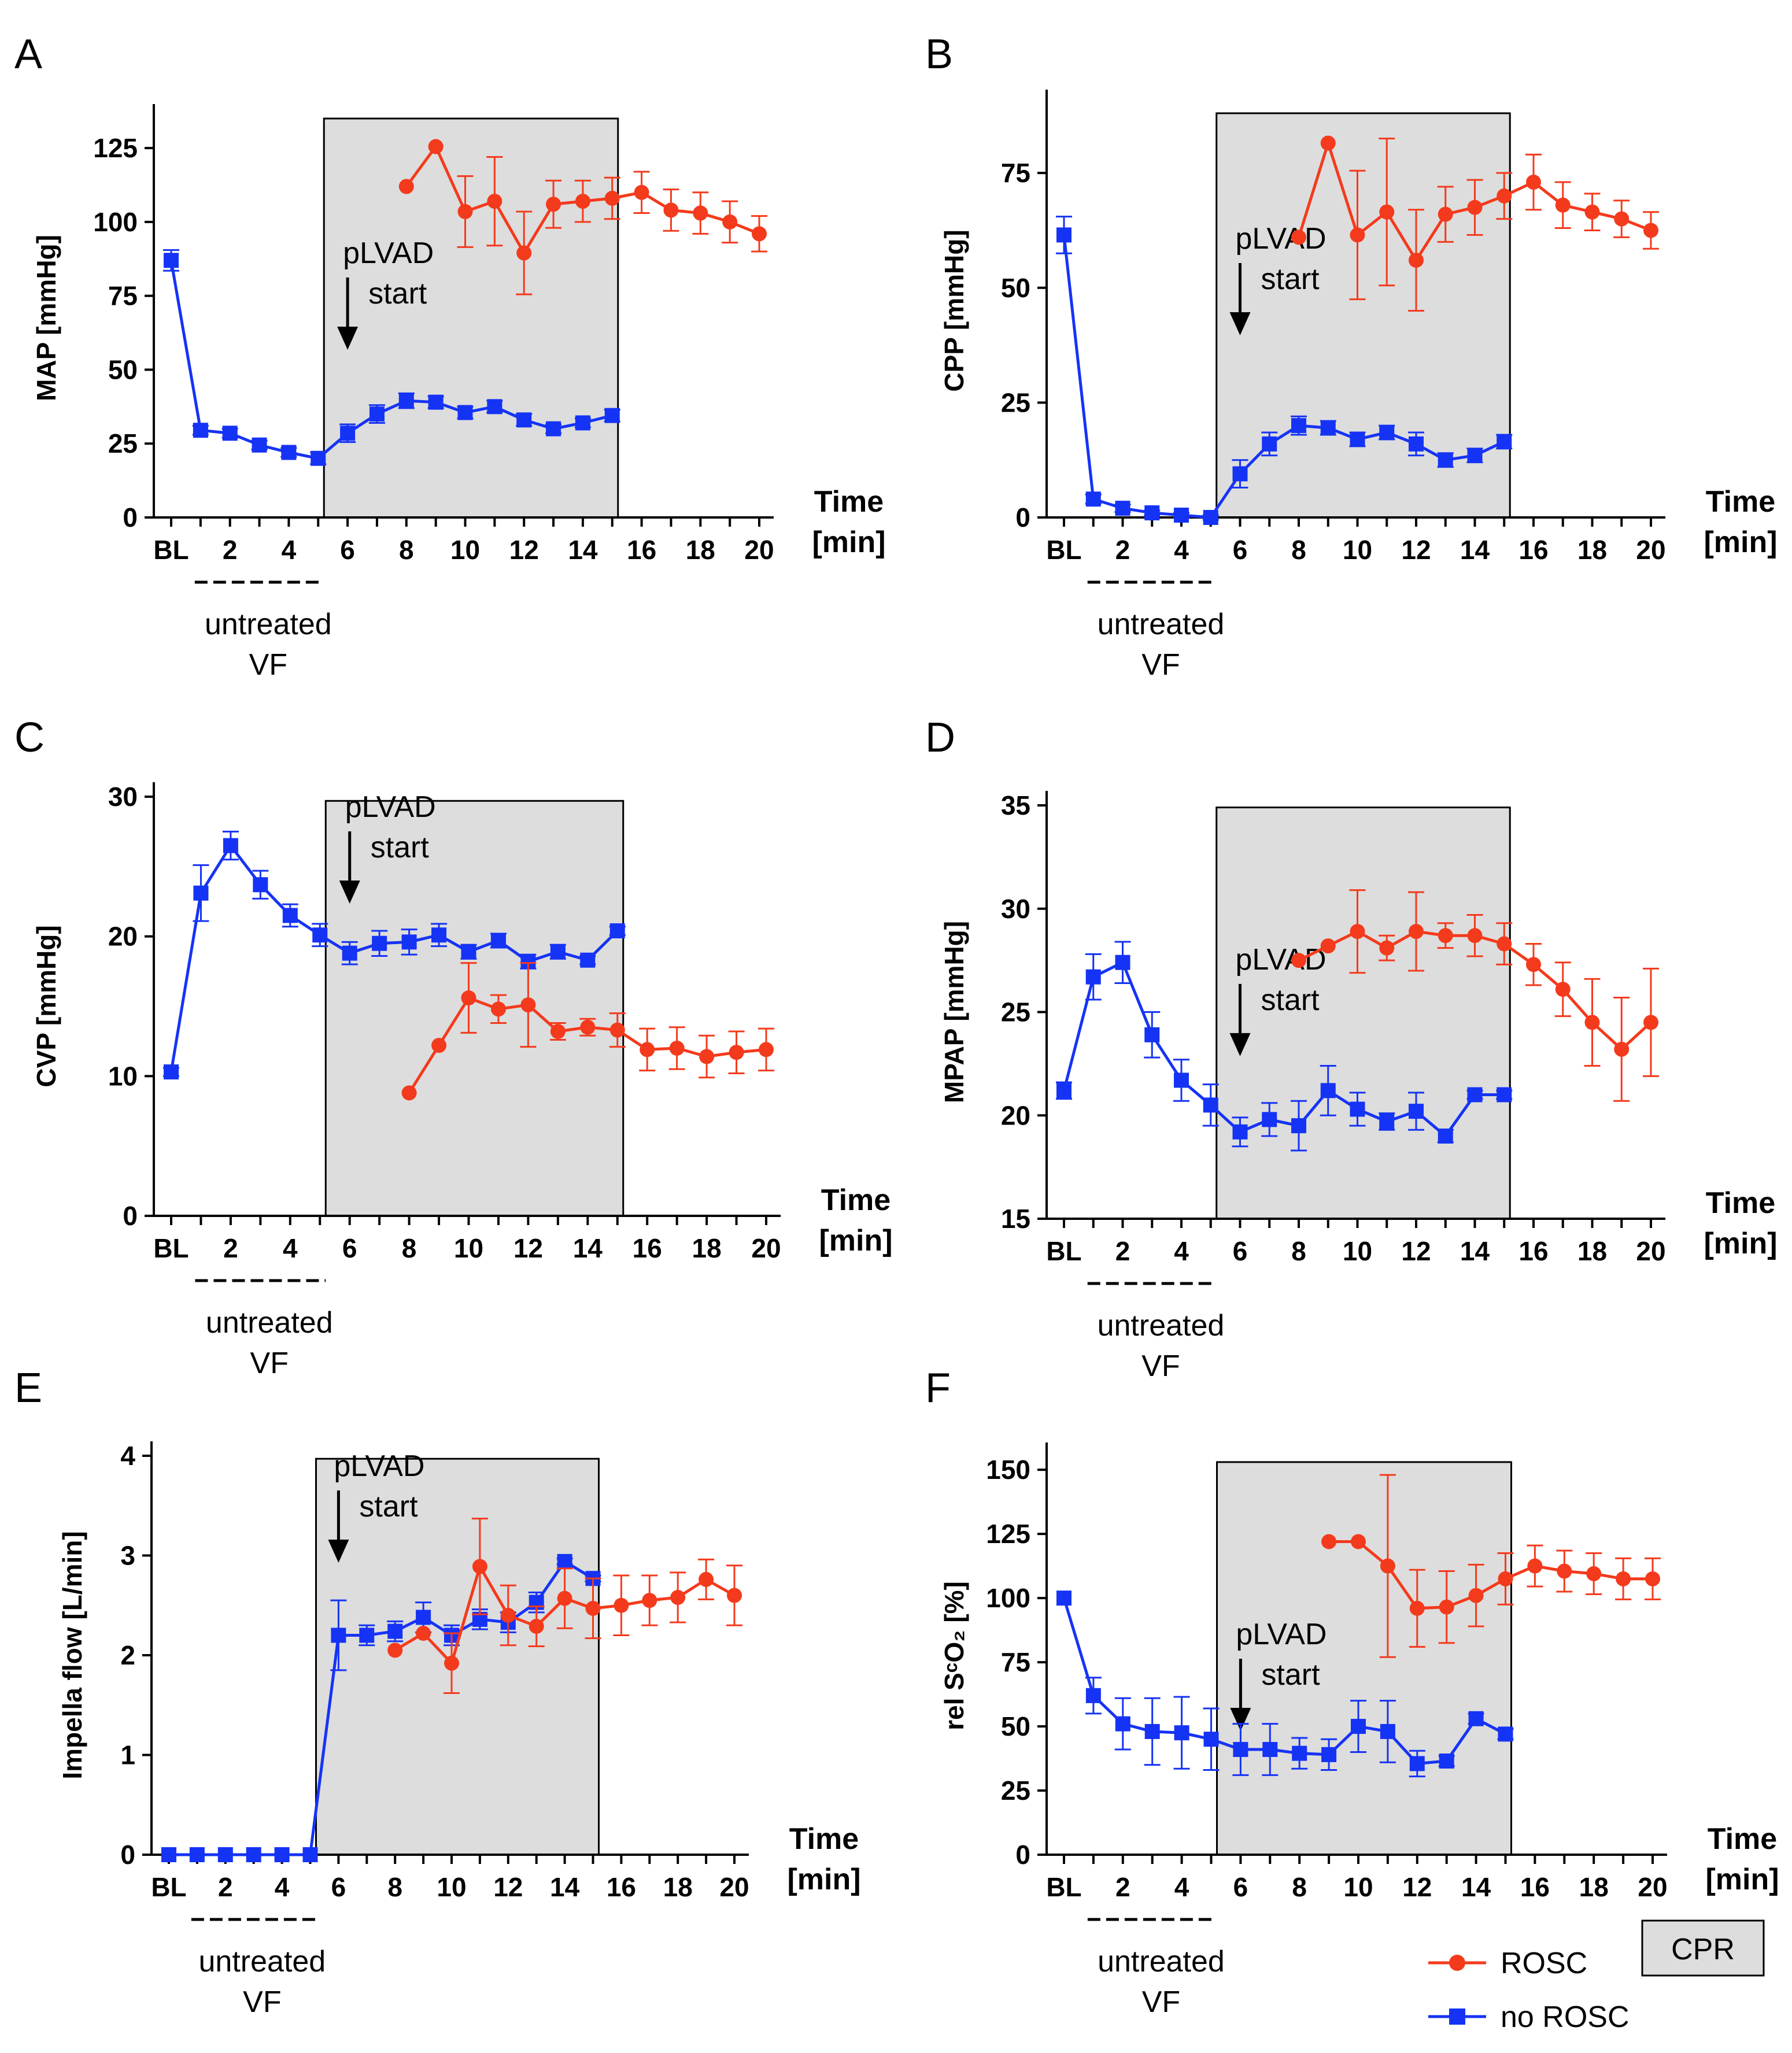 This screenshot has width=1792, height=2053. I want to click on panel-letter: A, so click(28, 54).